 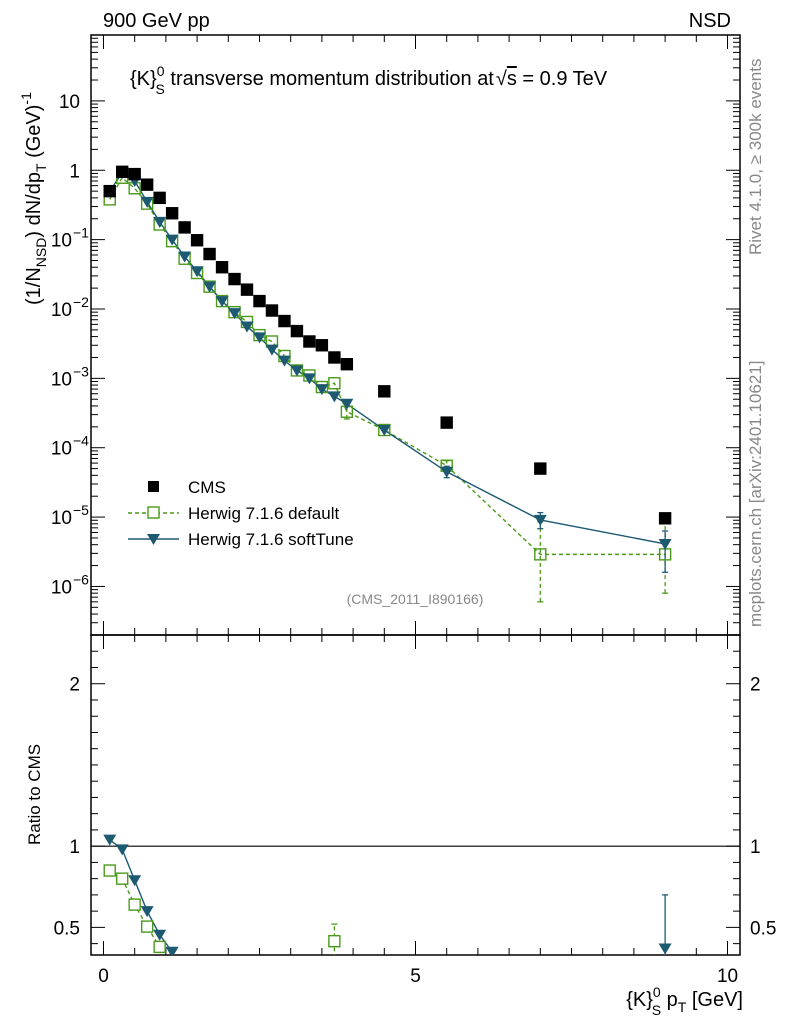 I want to click on x-tick-label: 0, so click(x=103, y=976).